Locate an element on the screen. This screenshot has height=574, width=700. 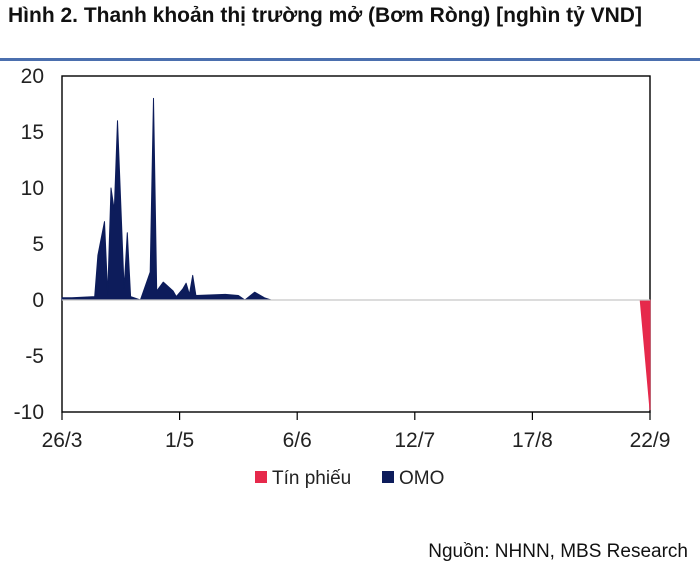
x-tick-label: 1/5 is located at coordinates (179, 440).